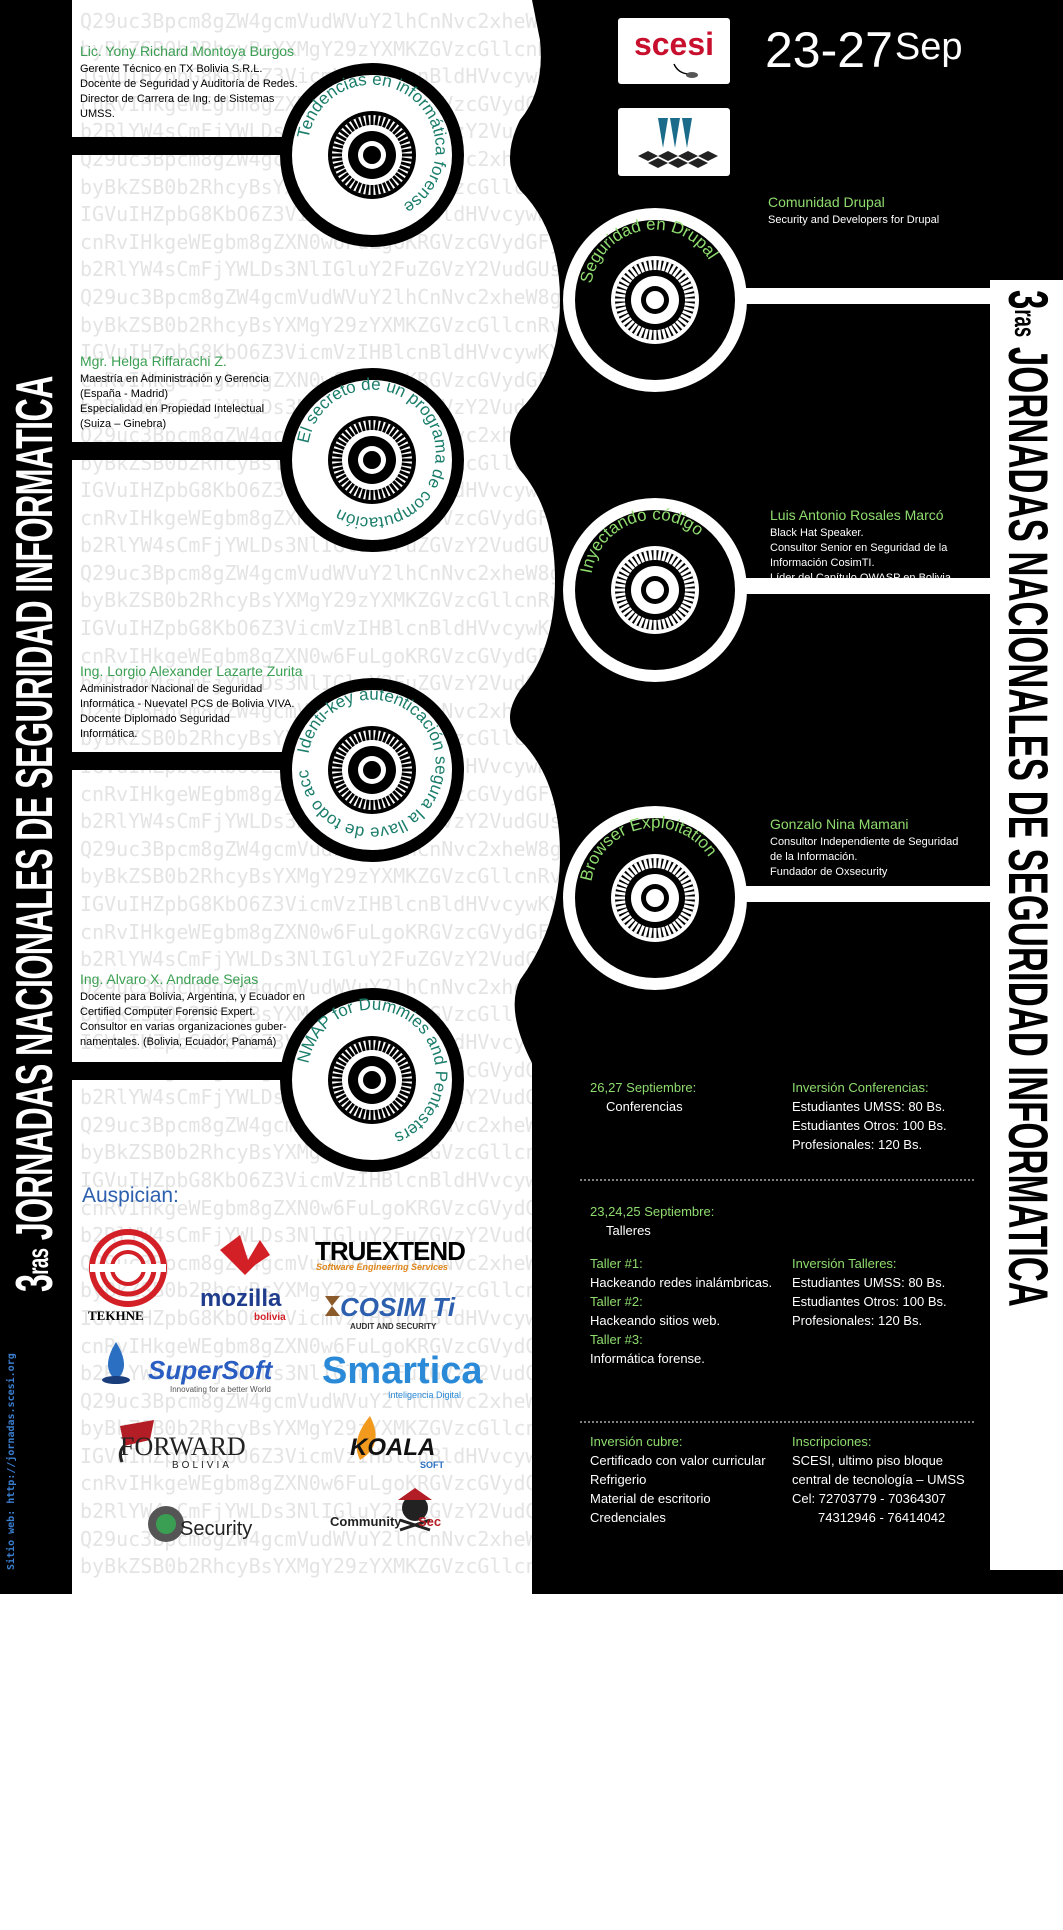 This screenshot has height=1930, width=1063. Describe the element at coordinates (116, 1315) in the screenshot. I see `tekhne-text: TEKHNE` at that location.